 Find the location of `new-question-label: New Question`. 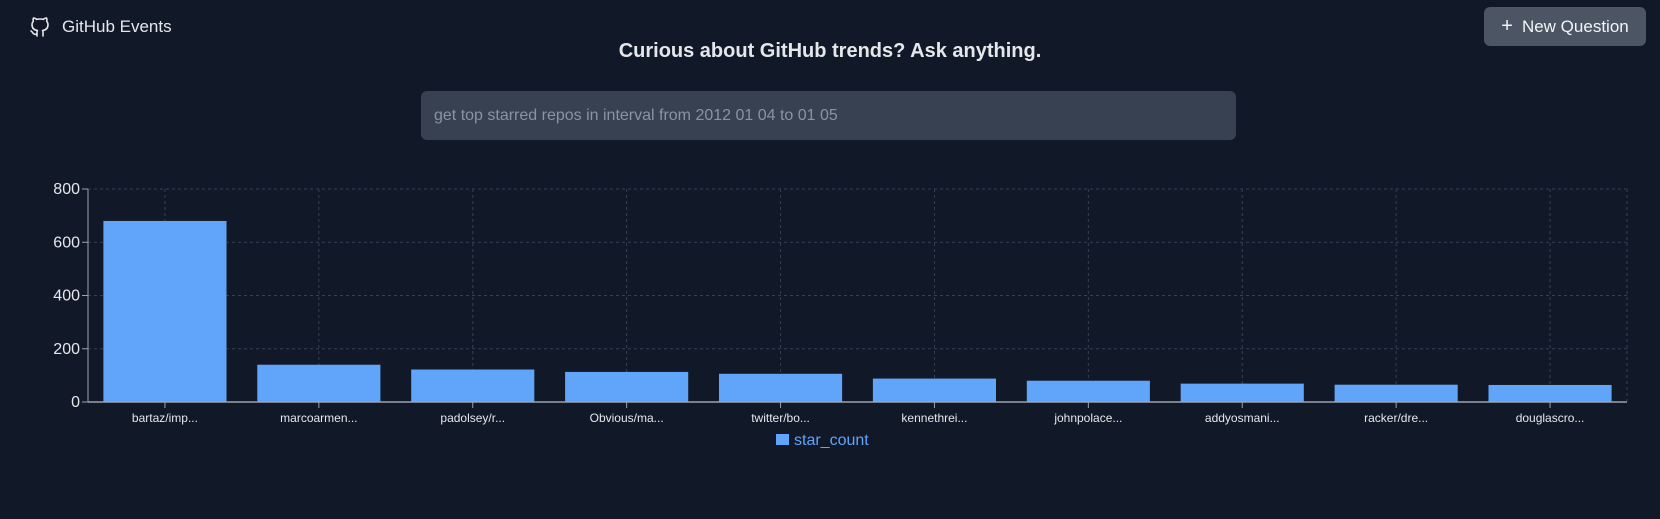

new-question-label: New Question is located at coordinates (1575, 26).